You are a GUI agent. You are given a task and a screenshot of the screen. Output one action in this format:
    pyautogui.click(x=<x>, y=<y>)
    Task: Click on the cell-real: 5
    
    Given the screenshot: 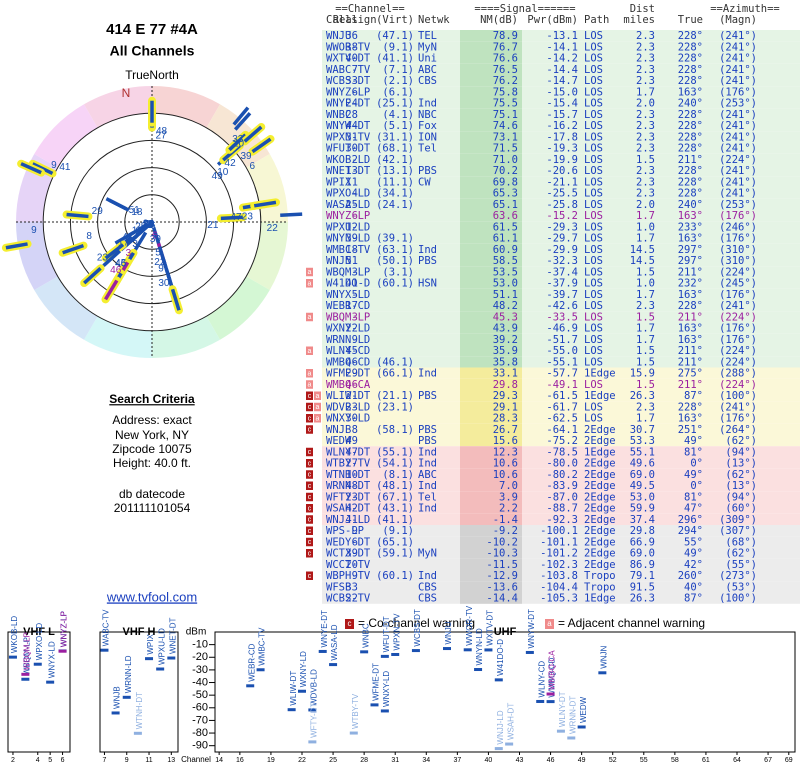 What is the action you would take?
    pyautogui.click(x=355, y=295)
    